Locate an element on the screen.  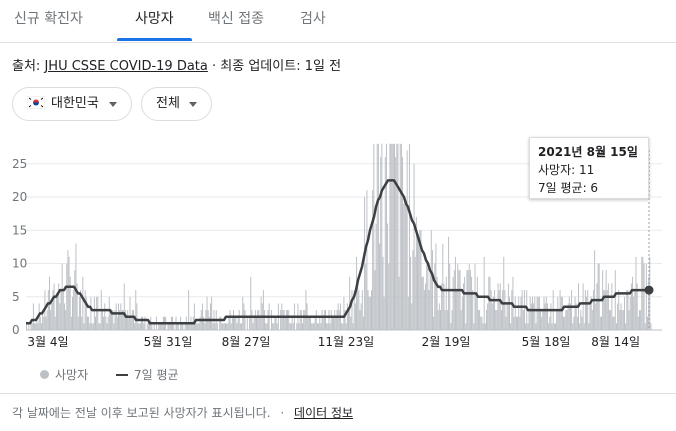
tab-deaths: 사망자 is located at coordinates (154, 19).